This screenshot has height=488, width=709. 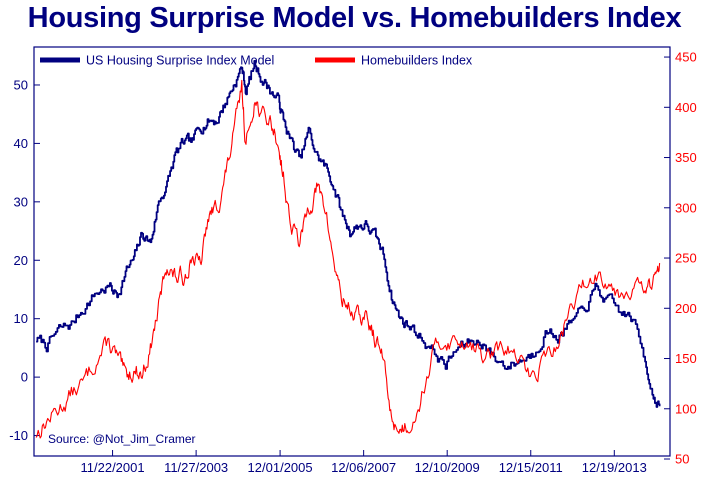 I want to click on right-axis-tick-label: 200, so click(x=686, y=308).